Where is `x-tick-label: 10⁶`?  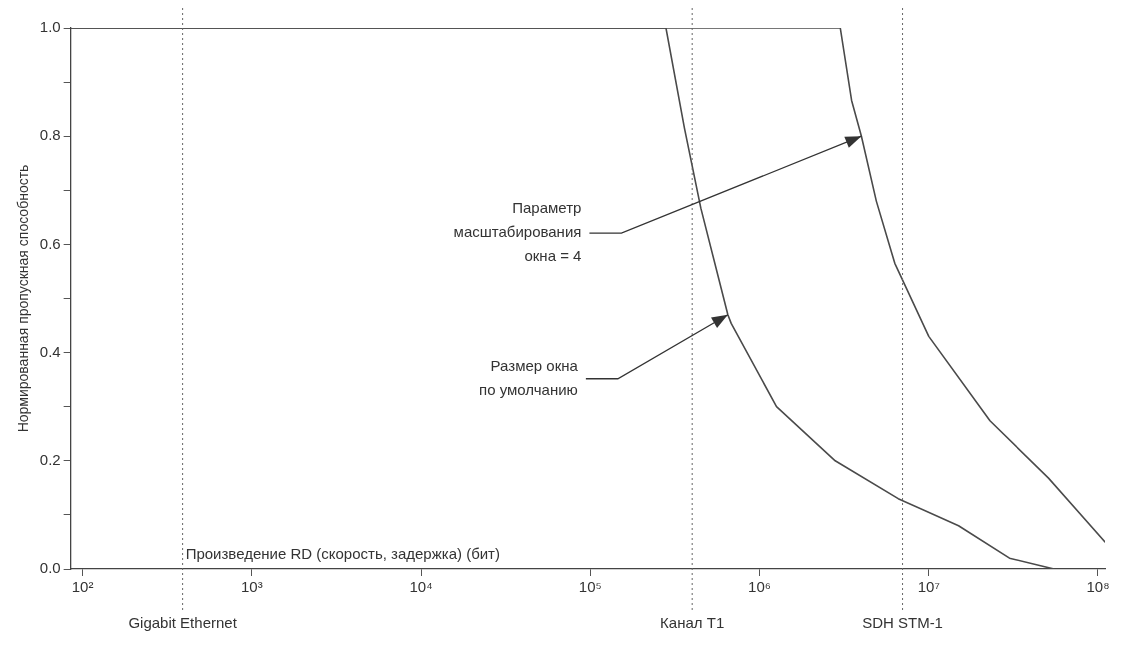 x-tick-label: 10⁶ is located at coordinates (759, 587).